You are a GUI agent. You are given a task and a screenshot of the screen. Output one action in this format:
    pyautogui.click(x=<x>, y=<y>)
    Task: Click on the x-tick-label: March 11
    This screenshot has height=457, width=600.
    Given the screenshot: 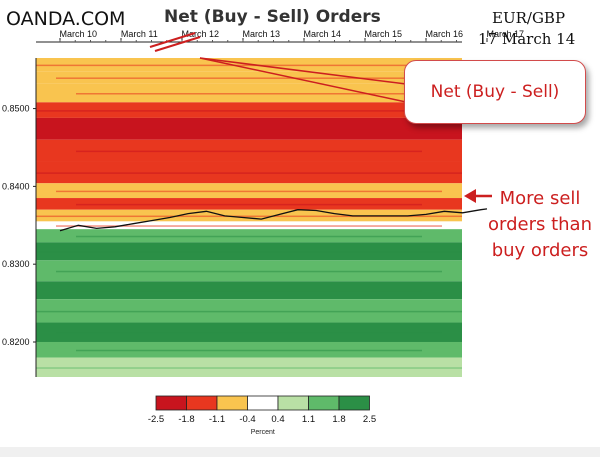 What is the action you would take?
    pyautogui.click(x=139, y=34)
    